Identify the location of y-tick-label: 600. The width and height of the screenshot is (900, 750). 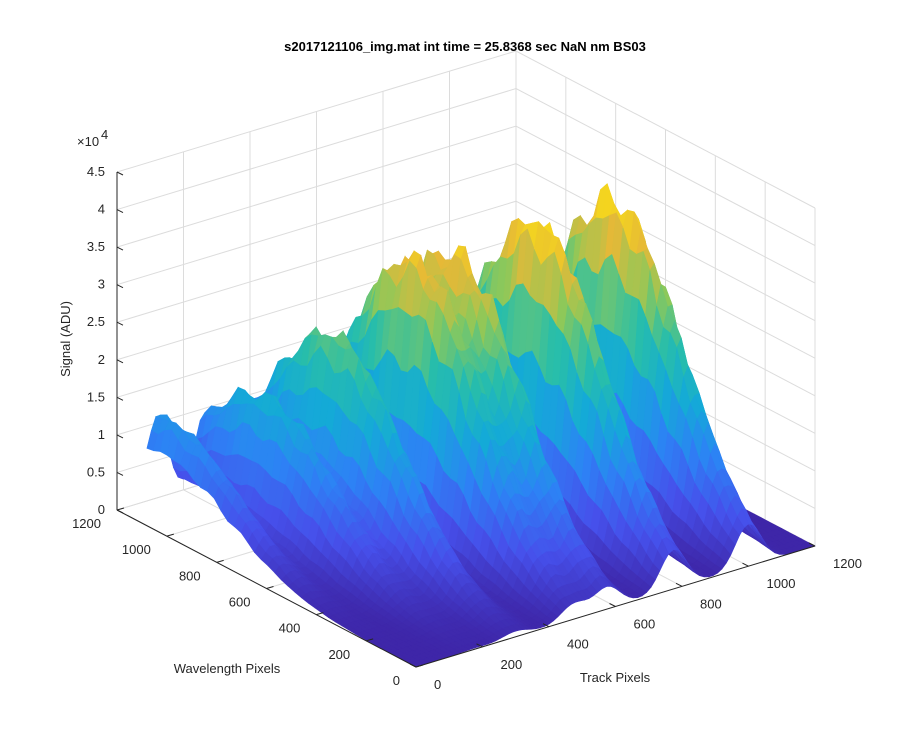
(240, 602).